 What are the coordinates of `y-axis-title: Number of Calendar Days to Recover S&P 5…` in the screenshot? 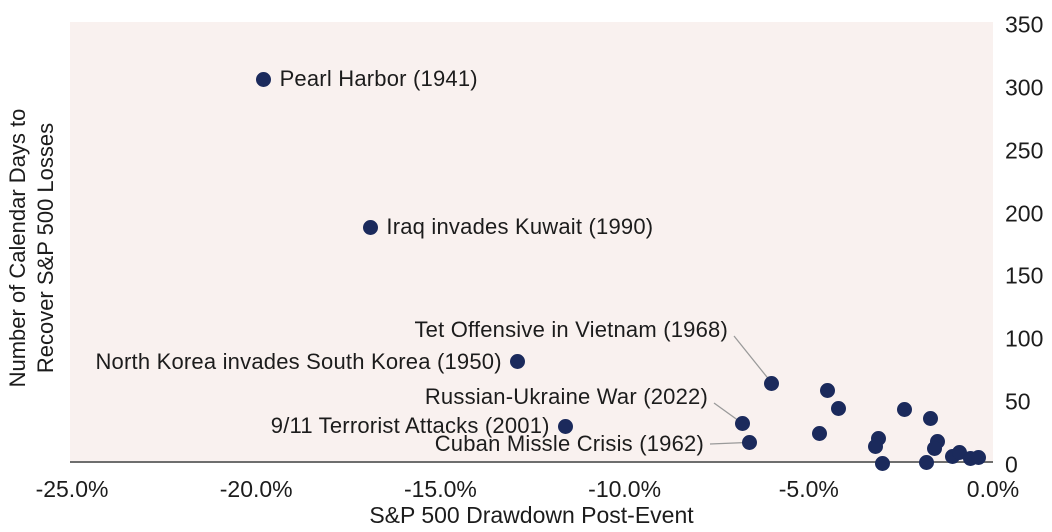 It's located at (33, 248).